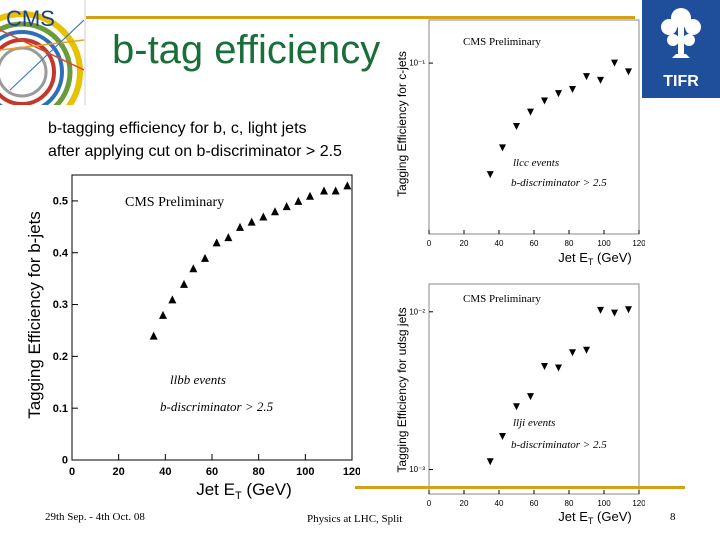  Describe the element at coordinates (594, 517) in the screenshot. I see `udsg-plot-xlabel: Jet ET (GeV)` at that location.